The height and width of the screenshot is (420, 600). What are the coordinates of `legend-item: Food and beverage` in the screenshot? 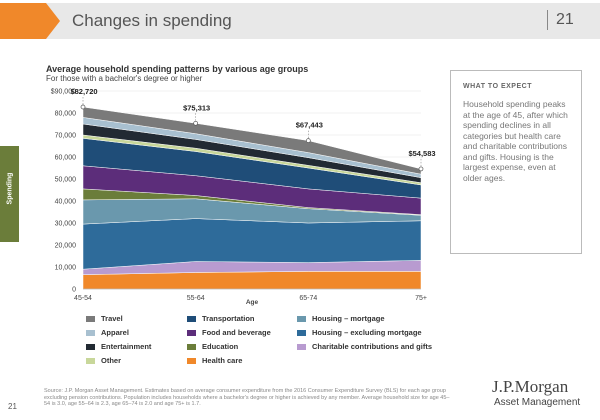 It's located at (229, 332).